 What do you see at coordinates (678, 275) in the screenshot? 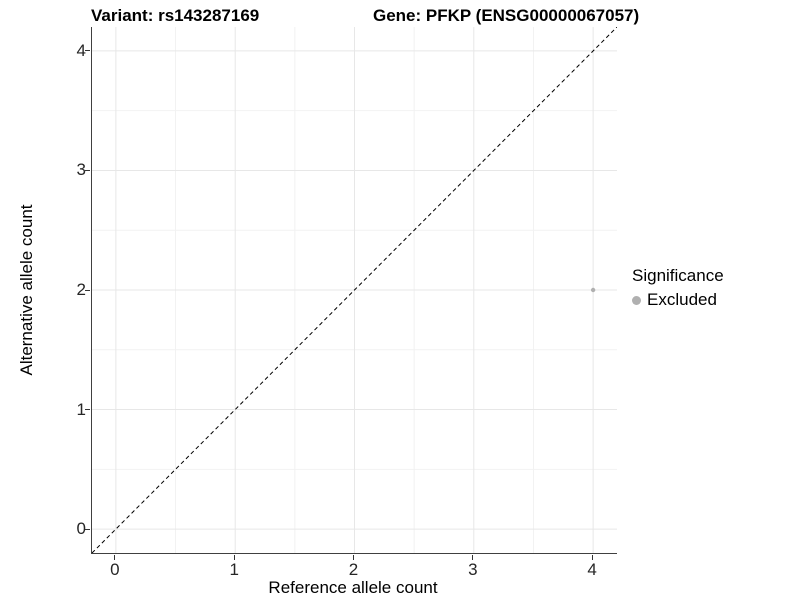
I see `legend-title: Significance` at bounding box center [678, 275].